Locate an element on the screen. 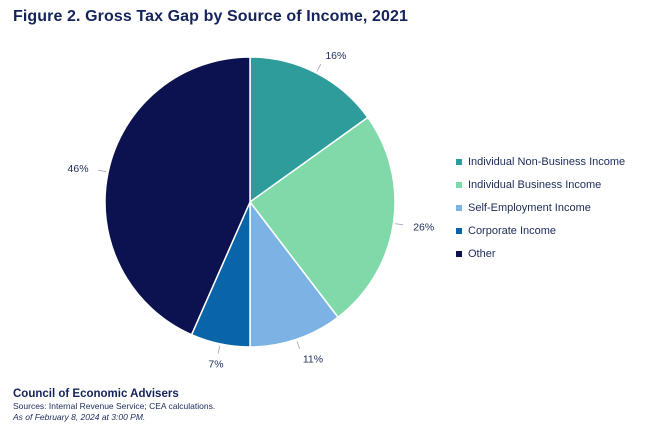  legend-item: Self-Employment Income is located at coordinates (540, 207).